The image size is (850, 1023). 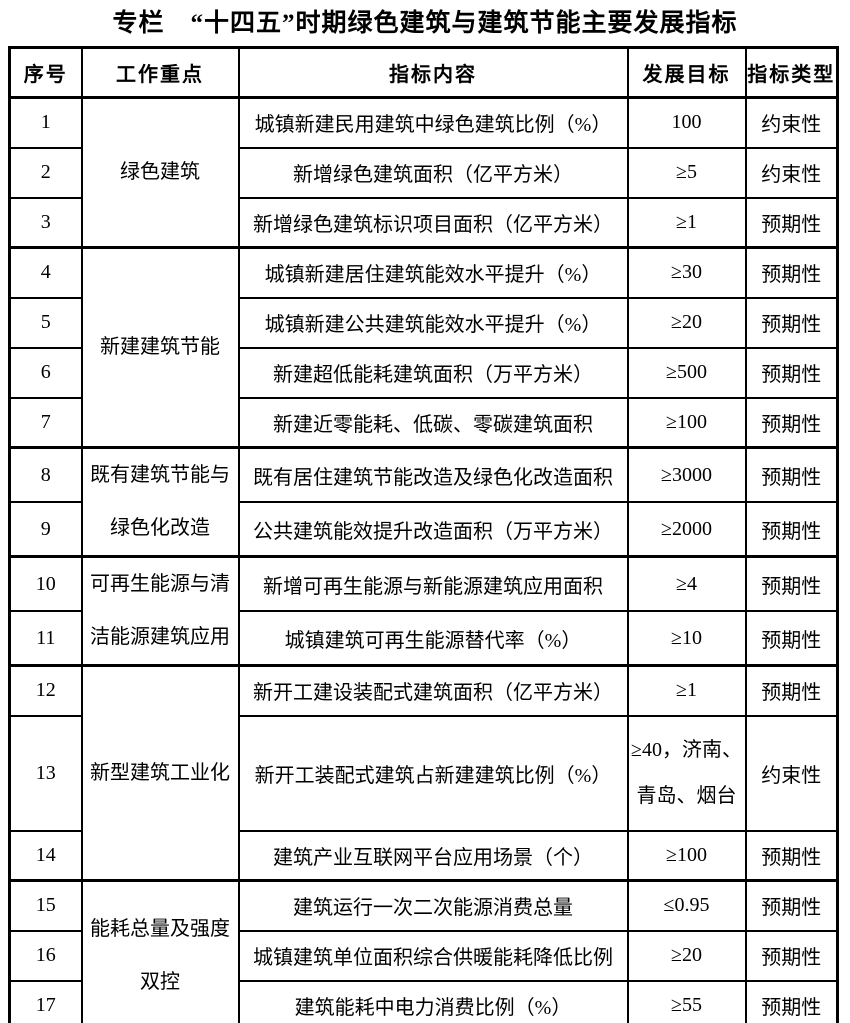 I want to click on target-line: 青岛、烟台, so click(x=686, y=795).